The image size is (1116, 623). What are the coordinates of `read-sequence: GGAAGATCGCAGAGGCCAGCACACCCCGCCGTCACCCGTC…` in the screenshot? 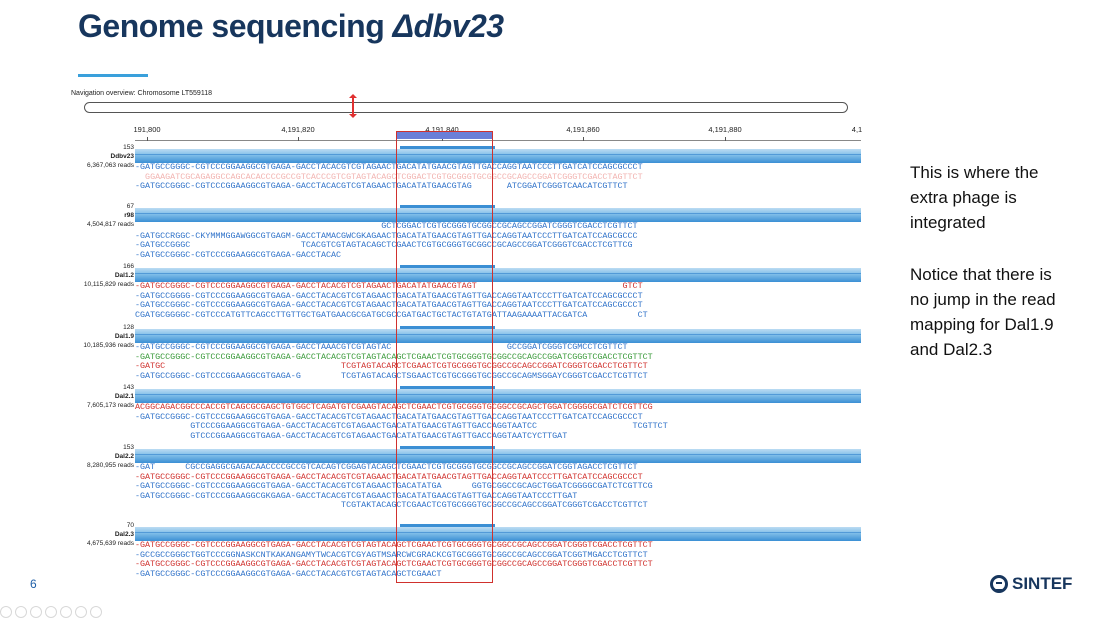 It's located at (498, 177).